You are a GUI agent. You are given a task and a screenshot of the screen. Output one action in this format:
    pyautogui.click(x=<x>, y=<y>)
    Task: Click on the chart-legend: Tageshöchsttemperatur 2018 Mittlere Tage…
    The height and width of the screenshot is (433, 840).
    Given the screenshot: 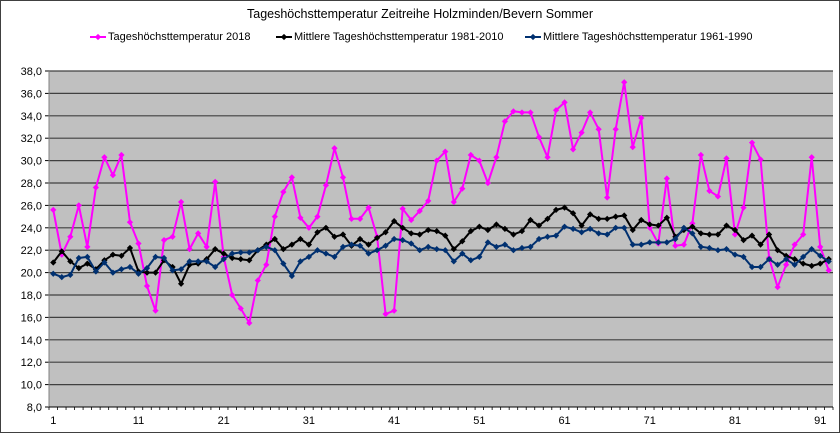 What is the action you would take?
    pyautogui.click(x=420, y=38)
    